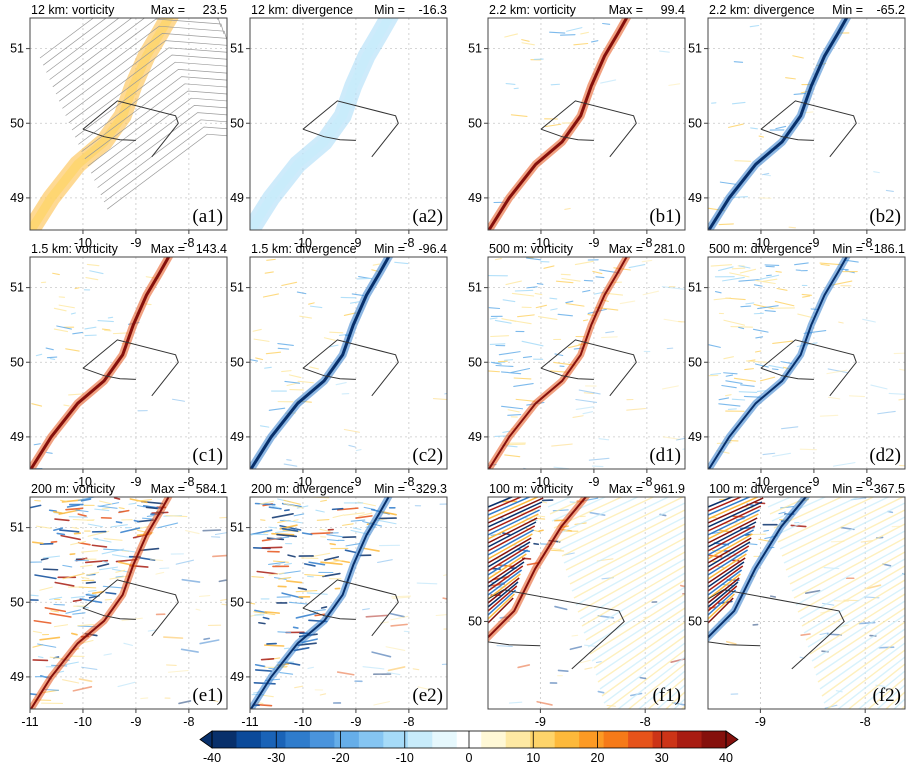 Image resolution: width=911 pixels, height=769 pixels. I want to click on colorbar: -40 -30 -20 -10 0 10 20 30 40, so click(469, 747).